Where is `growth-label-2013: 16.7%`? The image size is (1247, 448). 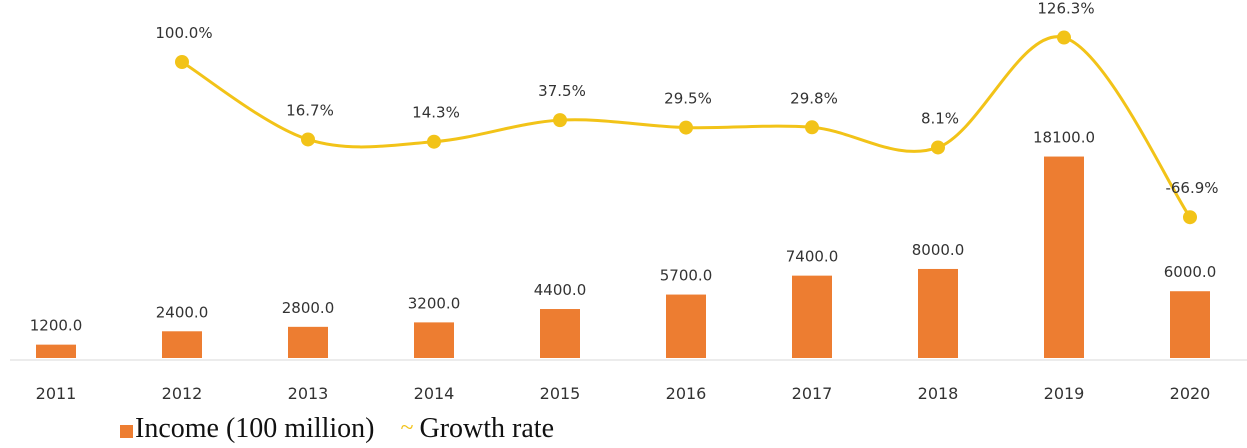 growth-label-2013: 16.7% is located at coordinates (310, 110).